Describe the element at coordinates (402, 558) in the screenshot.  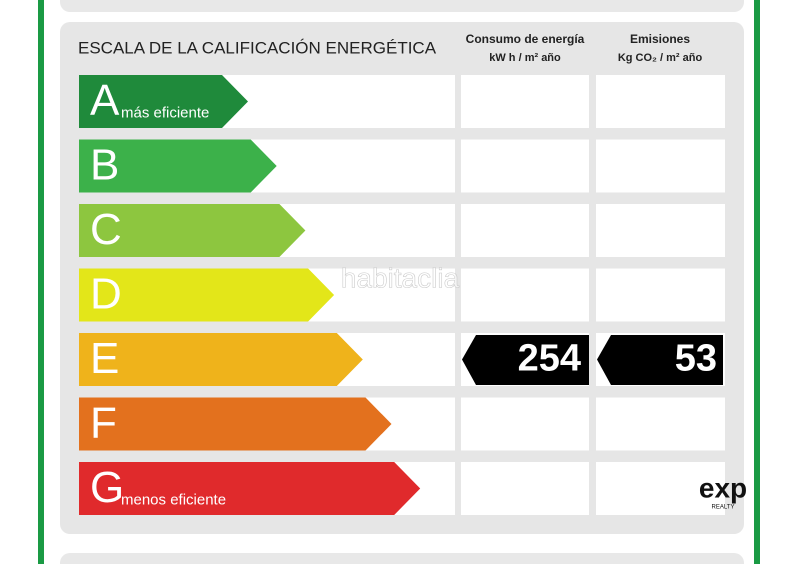
I see `panel-bottom` at that location.